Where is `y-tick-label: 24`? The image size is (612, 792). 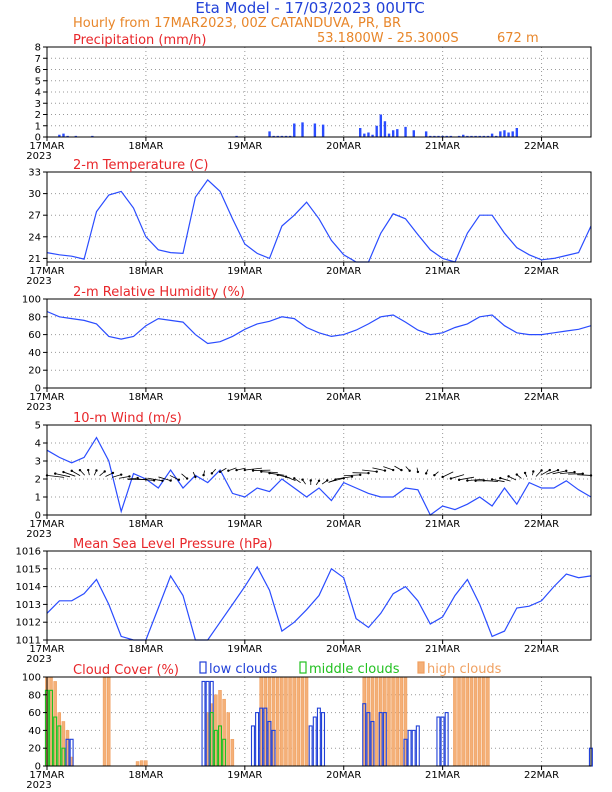 y-tick-label: 24 is located at coordinates (34, 237).